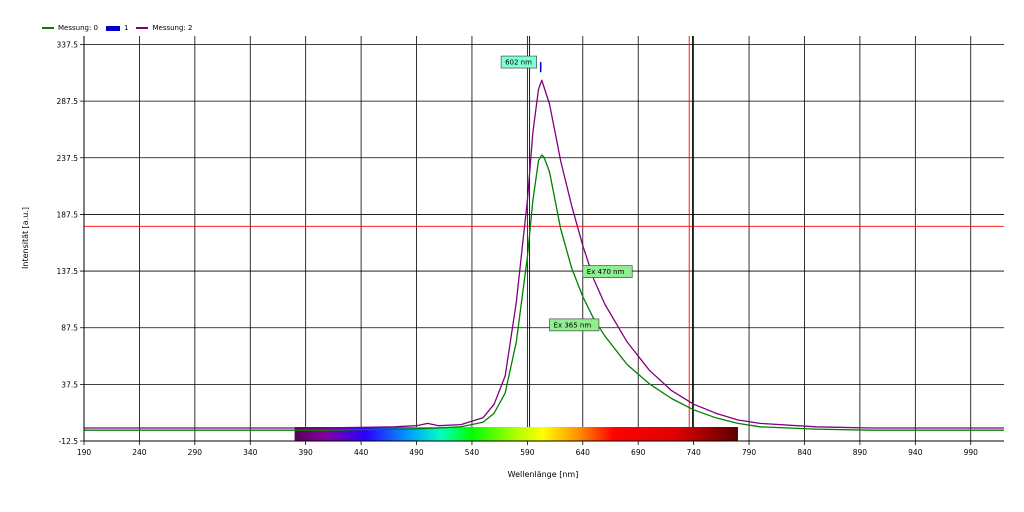  I want to click on x-tick-label-3: 340, so click(250, 452).